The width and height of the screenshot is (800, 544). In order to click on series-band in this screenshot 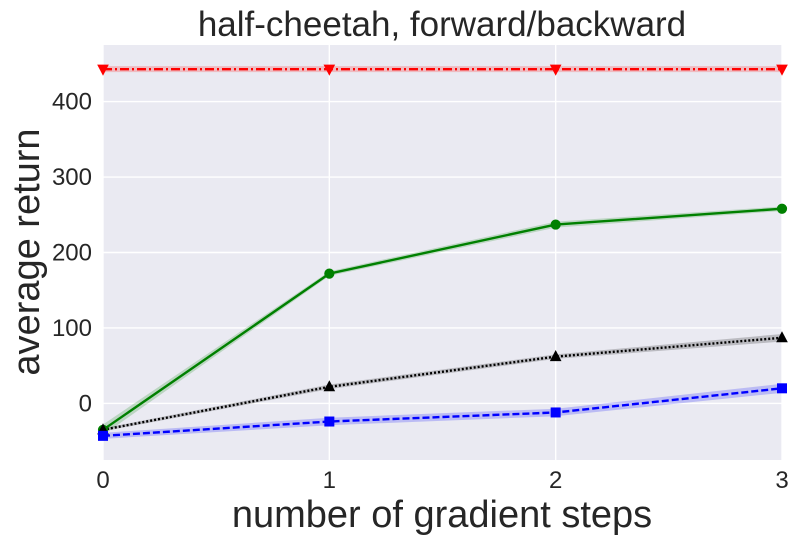, I will do `click(442, 69)`.